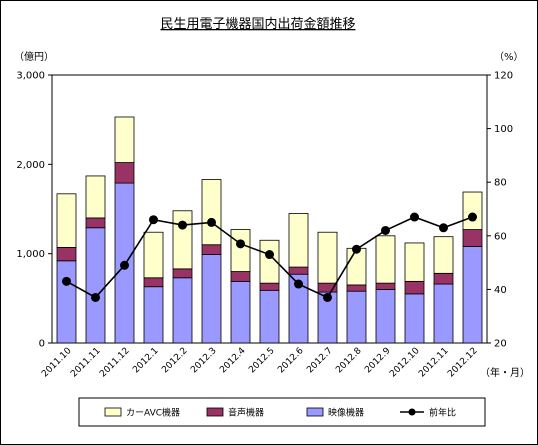 The image size is (538, 445). What do you see at coordinates (412, 412) in the screenshot?
I see `legend-marker-yoy` at bounding box center [412, 412].